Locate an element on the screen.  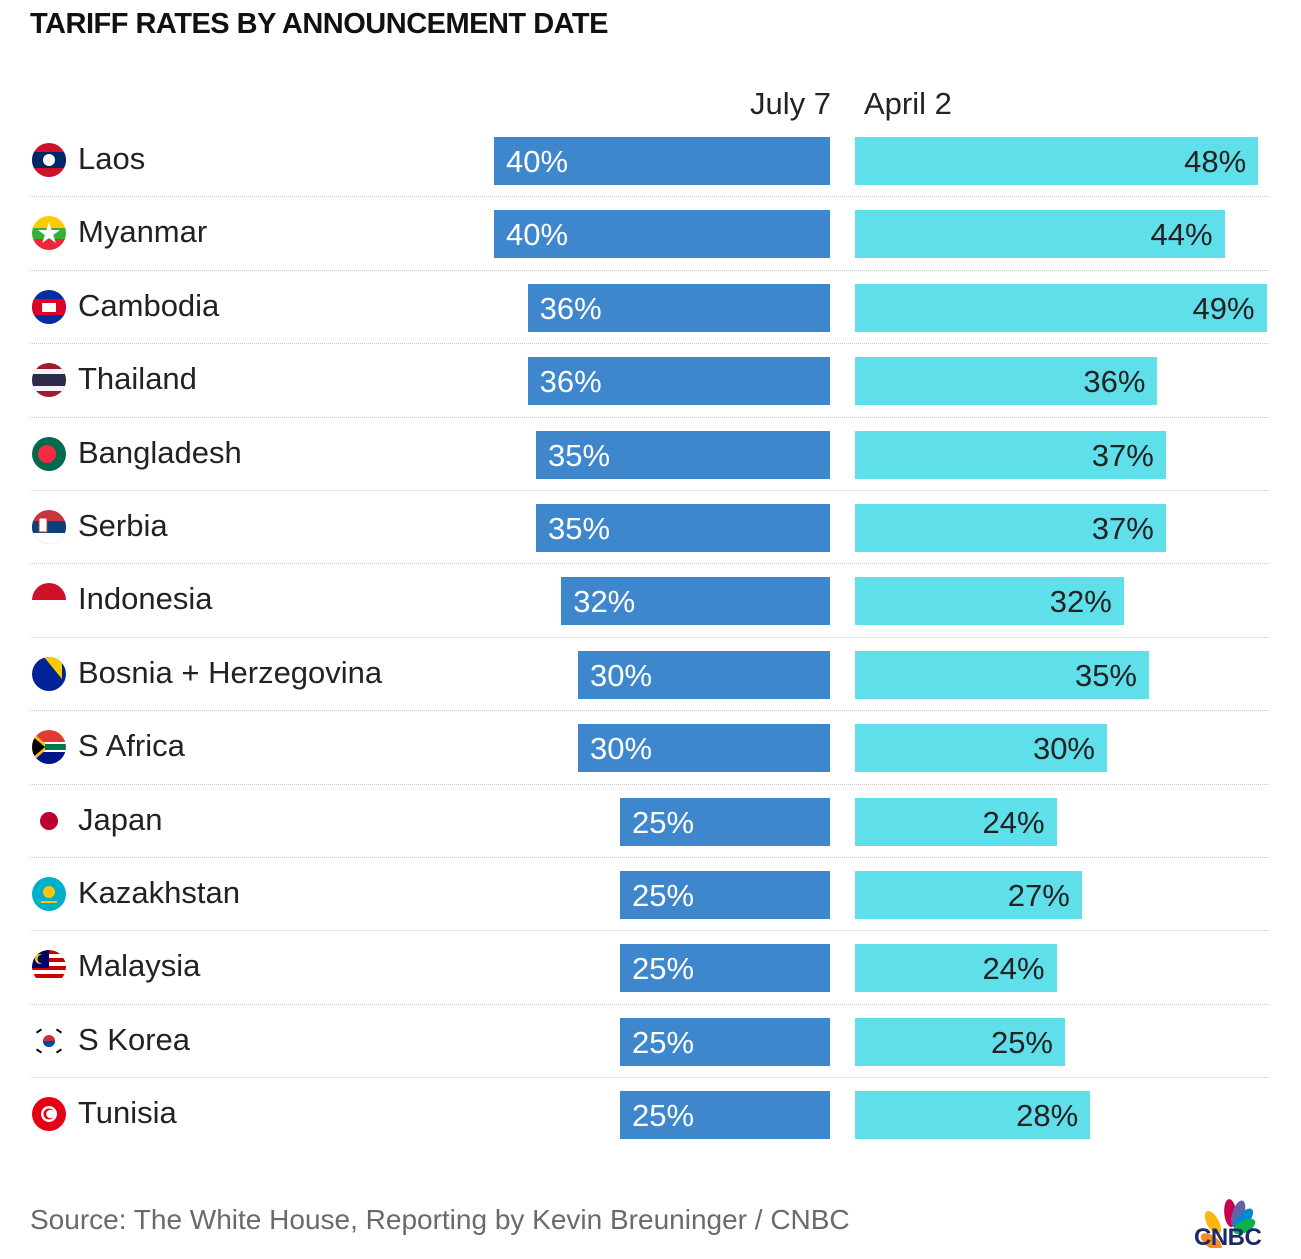
country-label: Bangladesh is located at coordinates (160, 452).